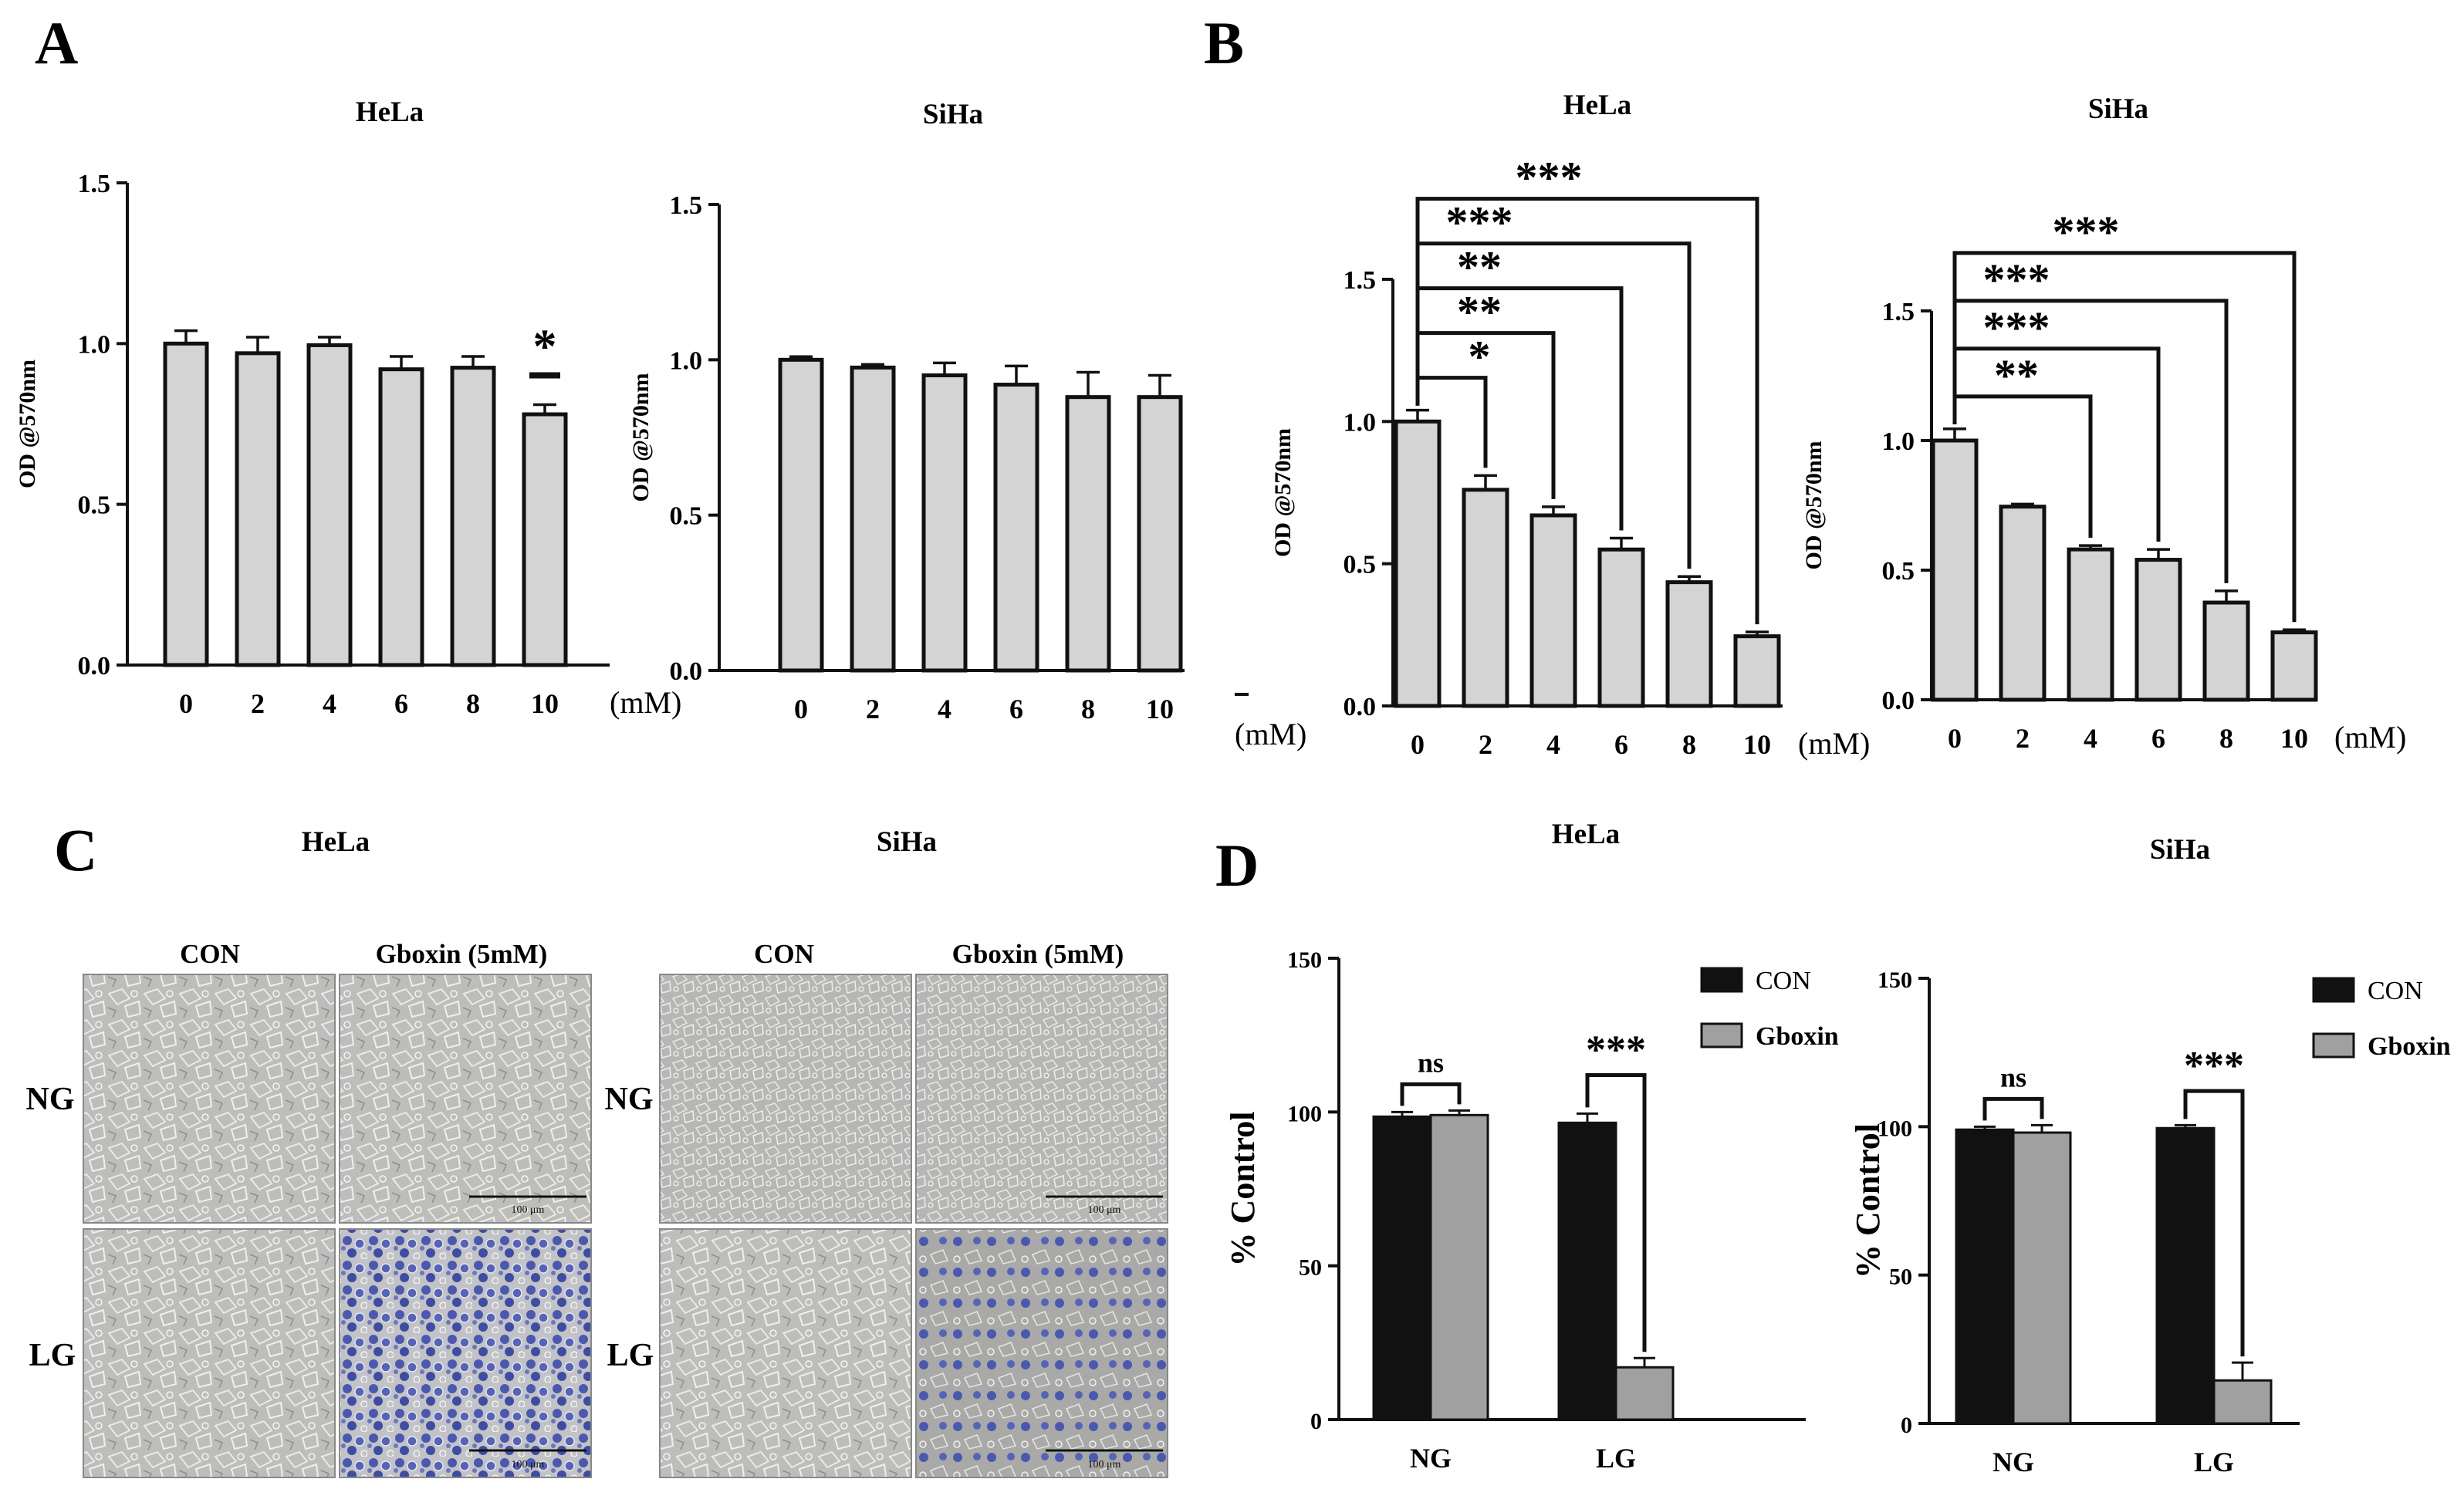 This screenshot has height=1506, width=2464. I want to click on chart-a-hela: HeLa 0.0 0.5 1.0 1.5 OD @570nm 0 2 4 6 8 10 (mM) *, so click(348, 408).